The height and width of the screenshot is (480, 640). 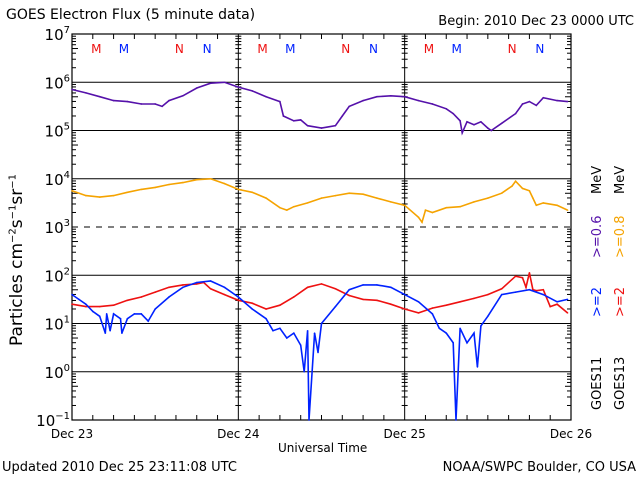 I want to click on chart-title: GOES Electron Flux (5 minute data), so click(x=131, y=15).